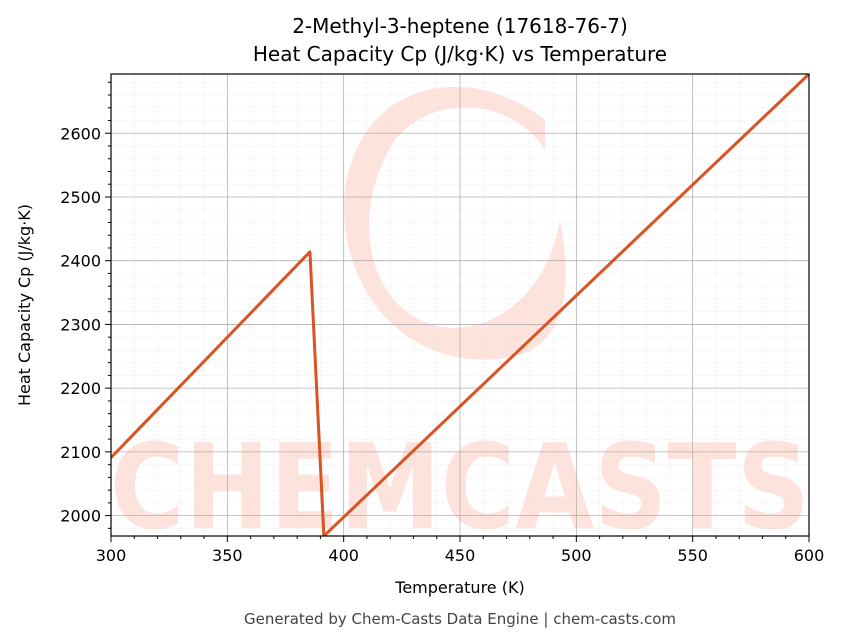  What do you see at coordinates (227, 555) in the screenshot?
I see `x-tick-label: 350` at bounding box center [227, 555].